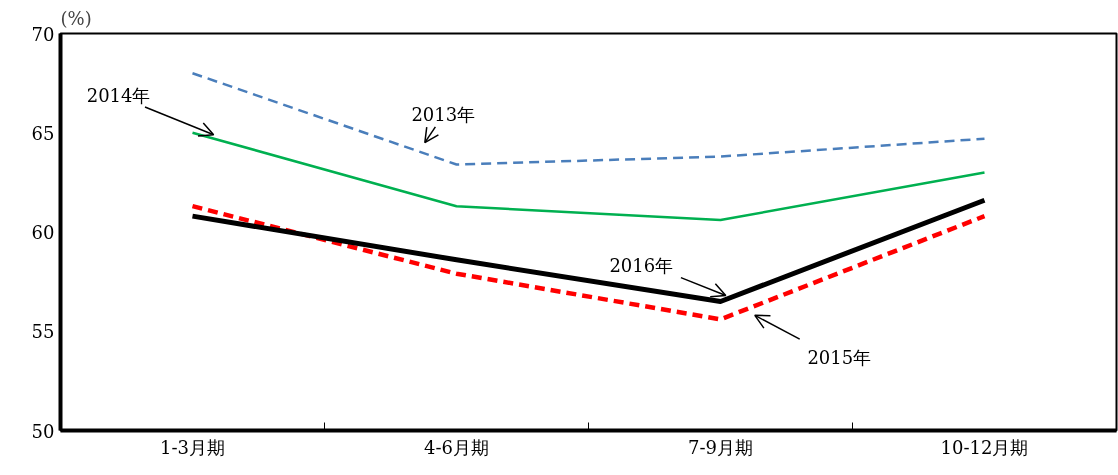 The height and width of the screenshot is (475, 1118). I want to click on text: 2015年, so click(839, 357).